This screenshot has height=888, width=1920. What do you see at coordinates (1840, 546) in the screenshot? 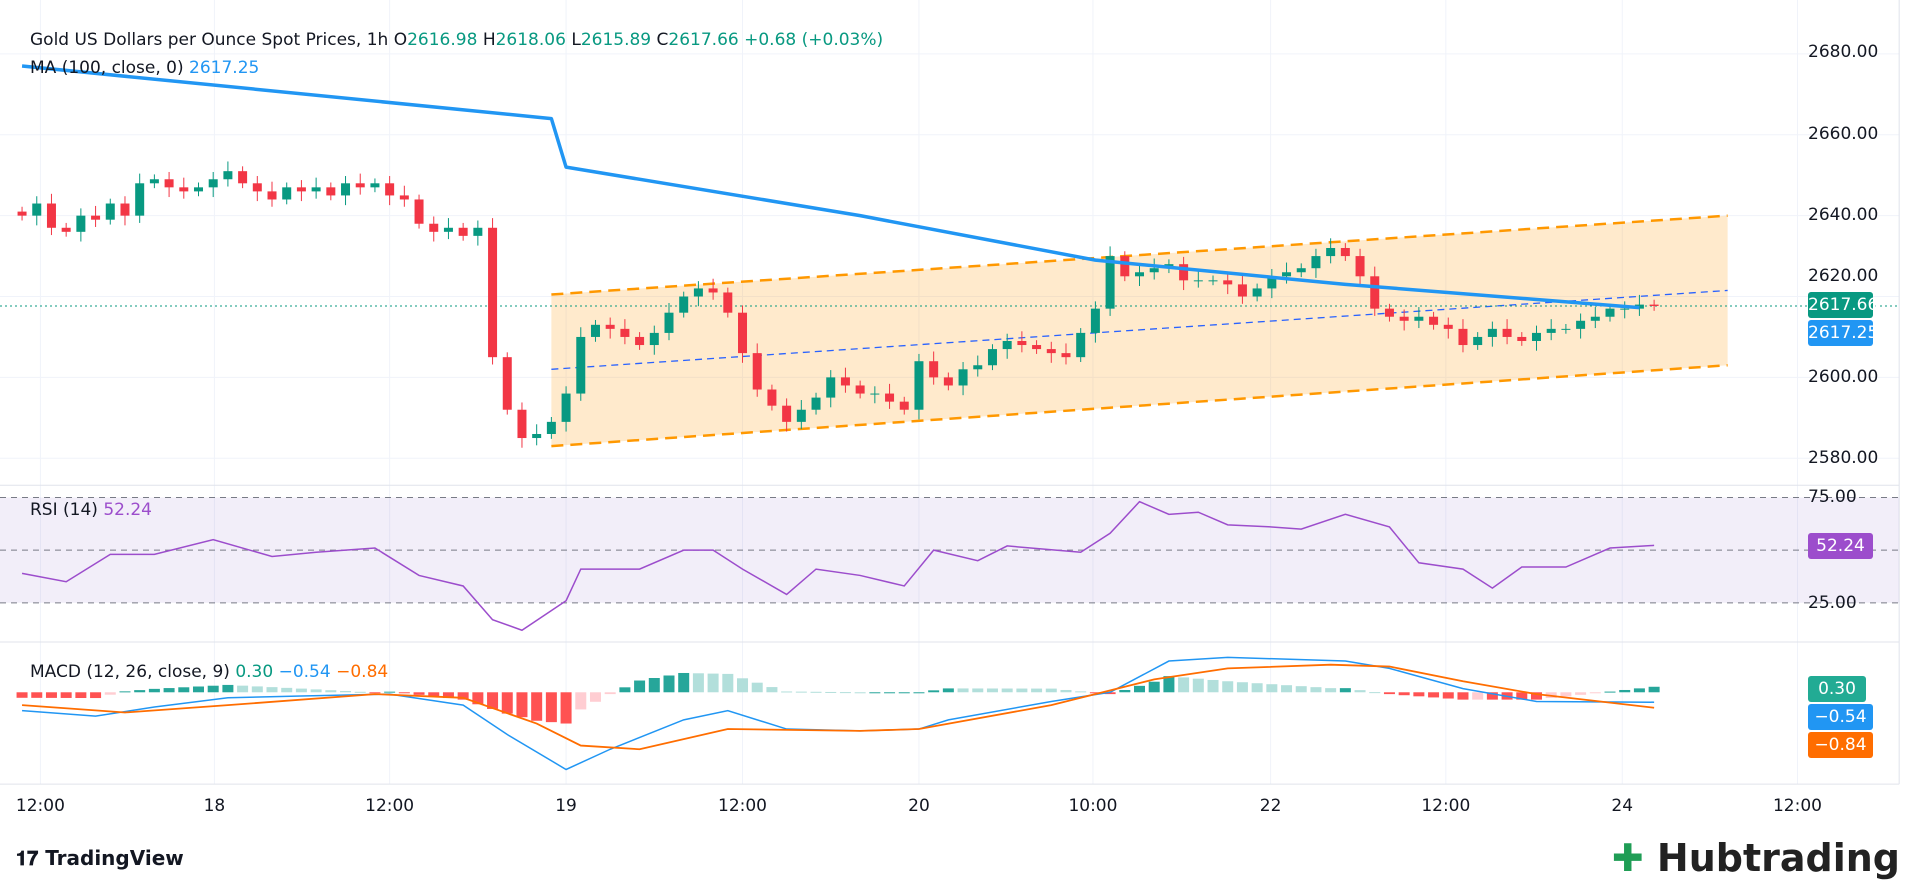
I see `rsi-tag: 52.24` at bounding box center [1840, 546].